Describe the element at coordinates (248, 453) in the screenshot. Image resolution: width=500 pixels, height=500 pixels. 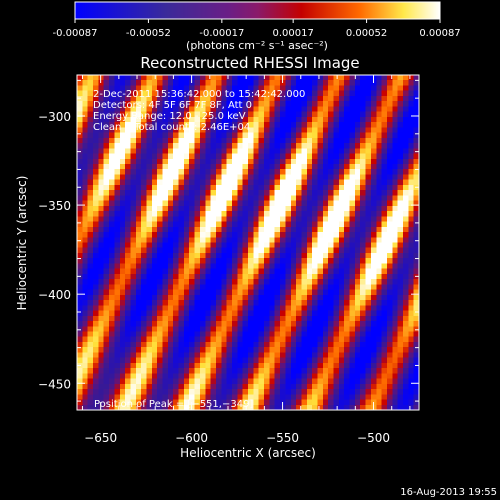
I see `x-axis-label: Heliocentric X (arcsec)` at that location.